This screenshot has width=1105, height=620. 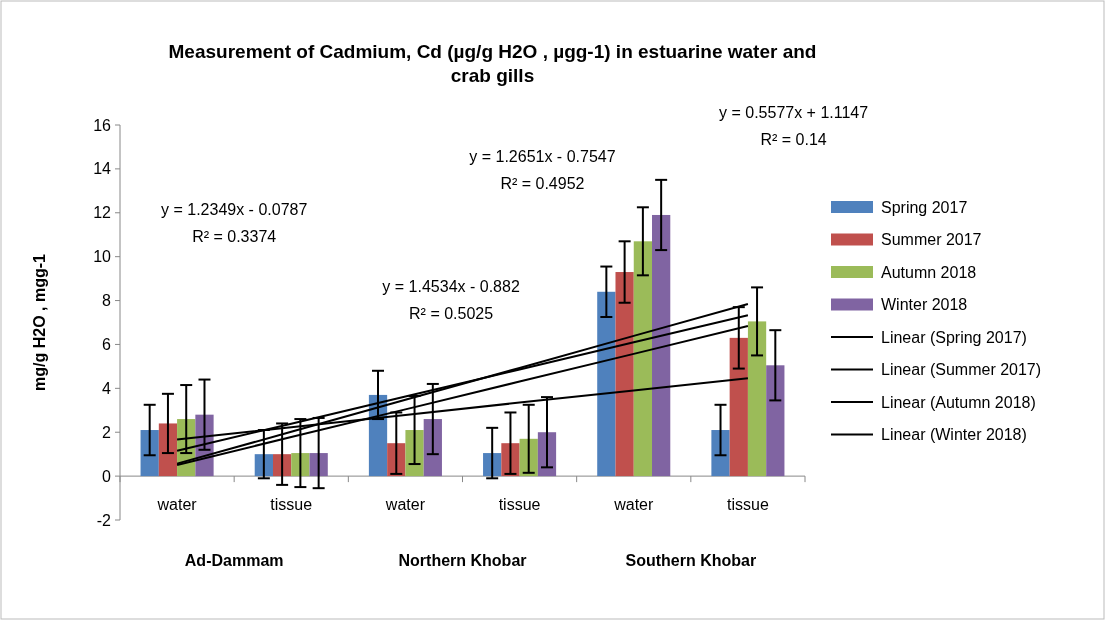 I want to click on legend-label: Linear (Summer 2017), so click(x=961, y=370).